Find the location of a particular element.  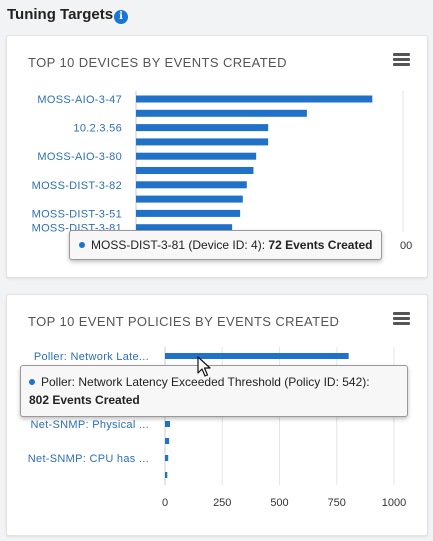

card-title: TOP 10 EVENT POLICIES BY EVENTS CREATED is located at coordinates (184, 321).